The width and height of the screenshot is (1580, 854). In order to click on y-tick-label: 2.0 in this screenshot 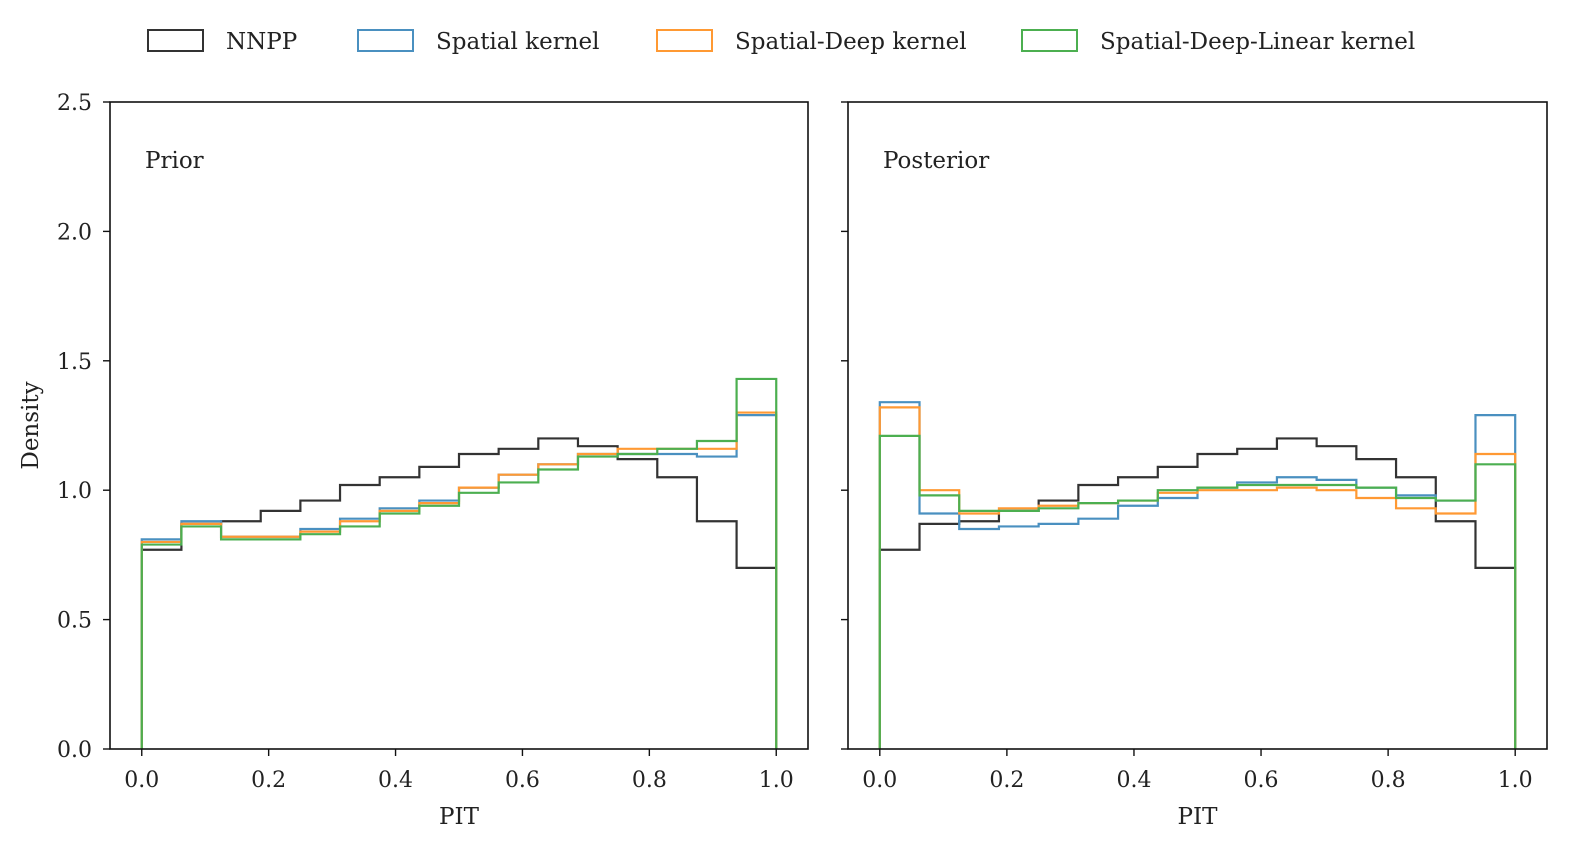, I will do `click(74, 232)`.